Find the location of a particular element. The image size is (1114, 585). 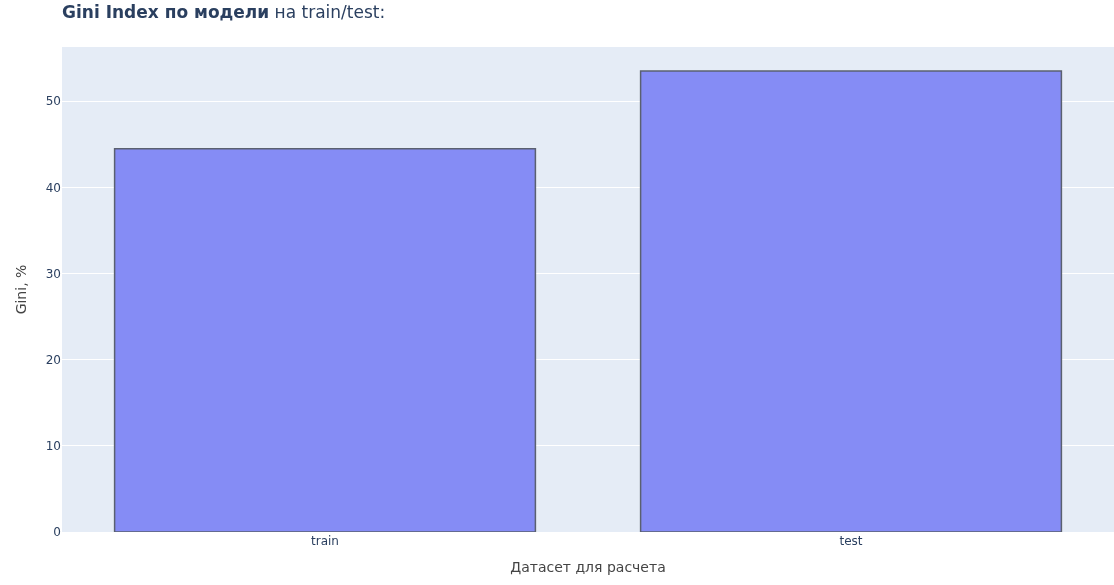

y-axis-title: Gini, % is located at coordinates (21, 289).